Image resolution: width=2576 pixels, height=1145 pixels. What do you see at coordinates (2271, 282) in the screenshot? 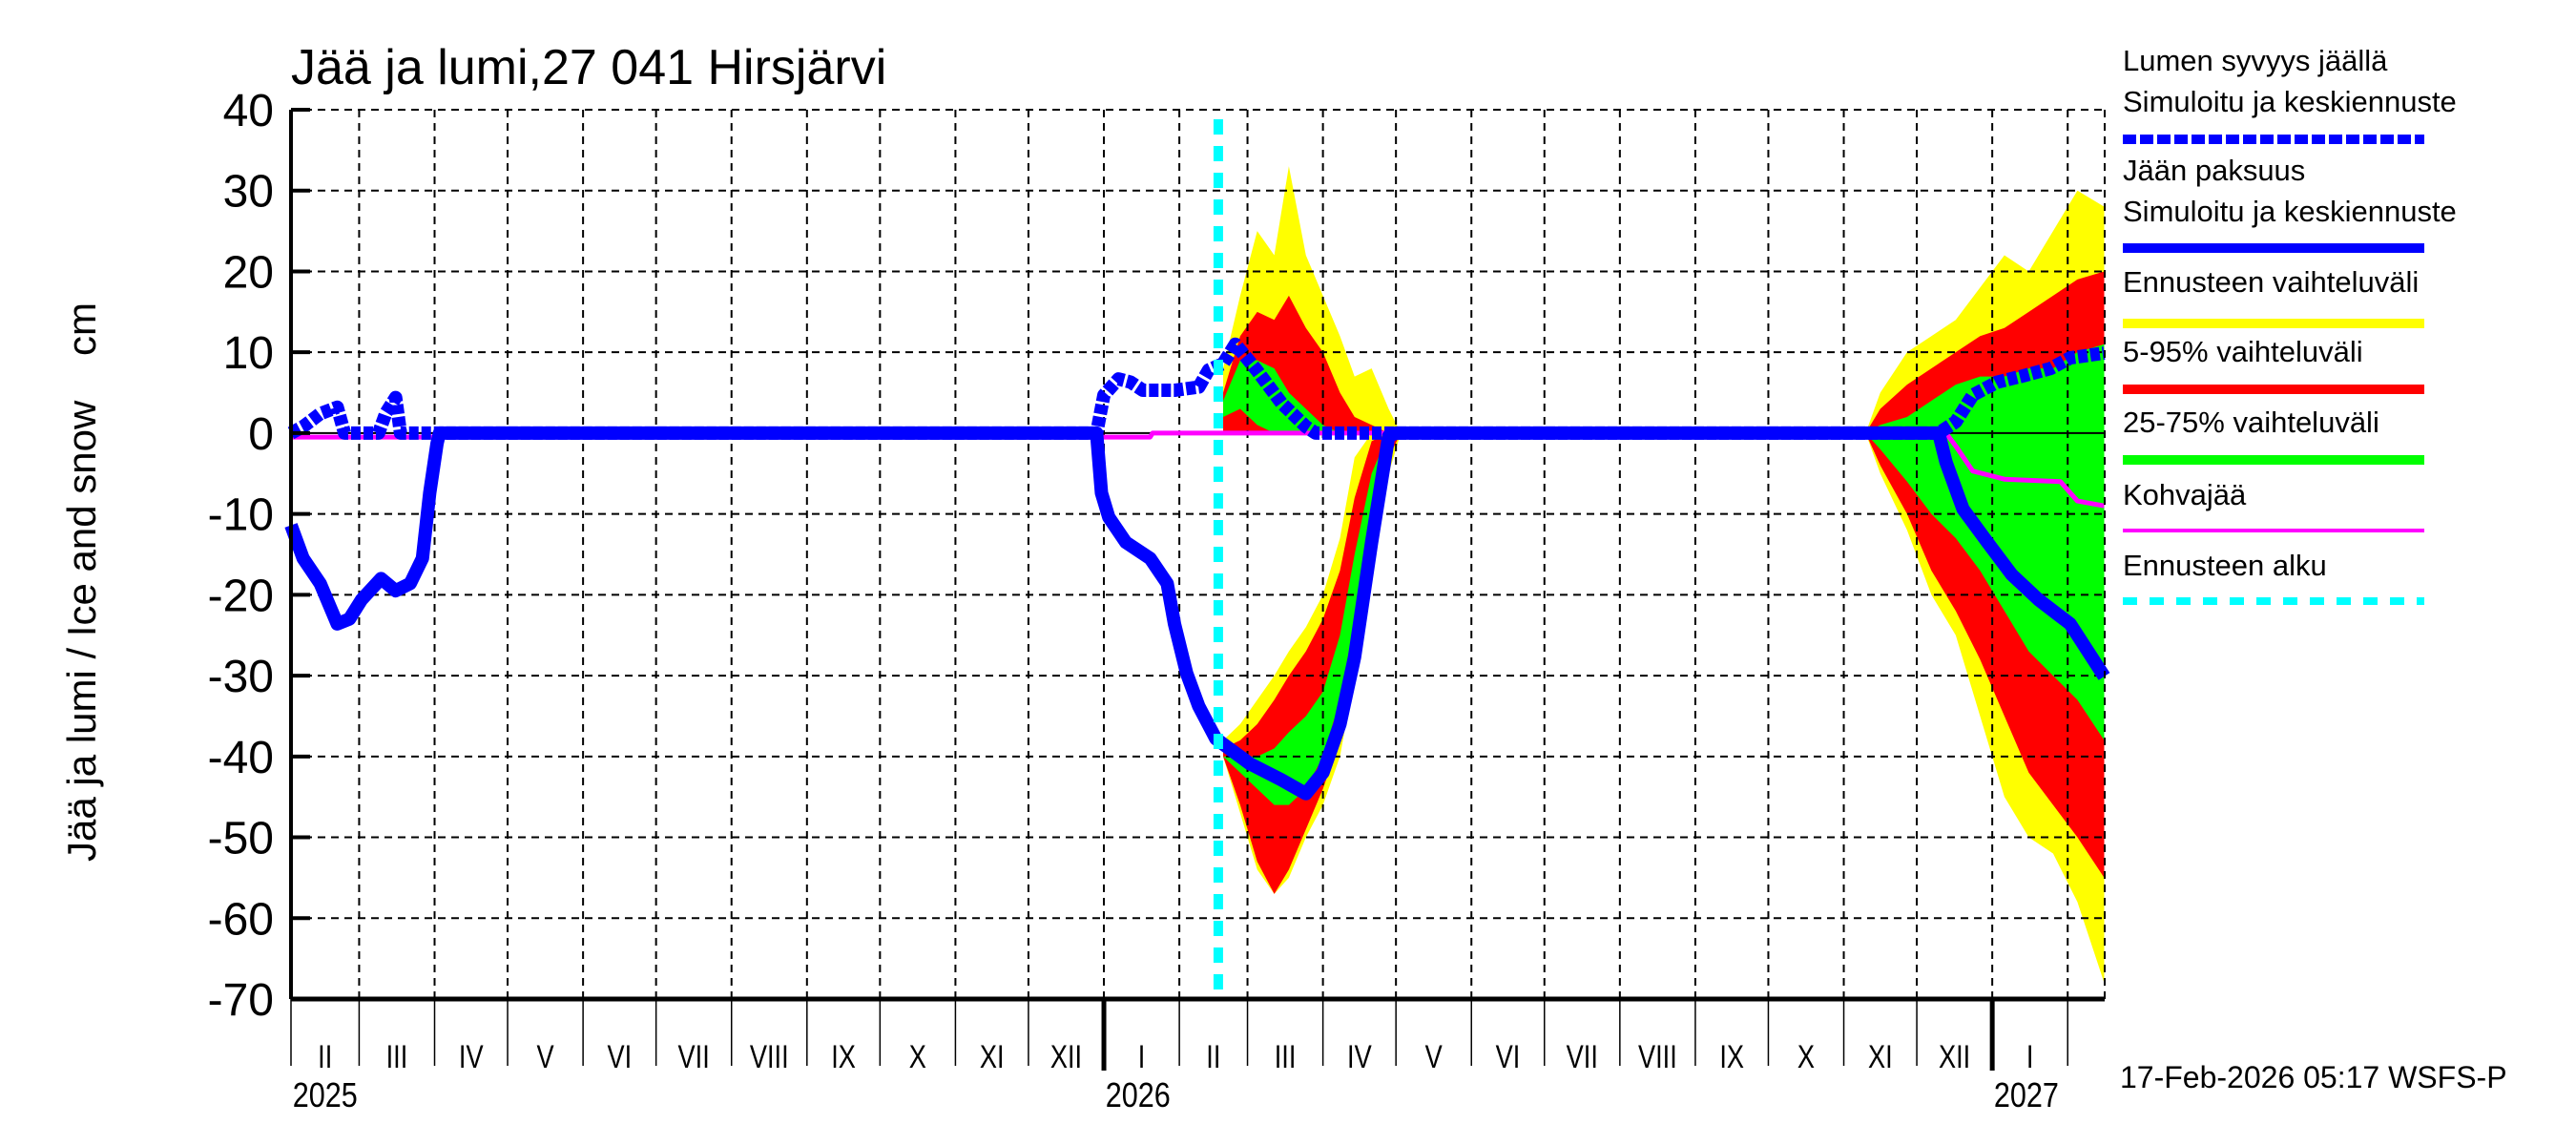
I see `legend-label: Ennusteen vaihteluväli` at bounding box center [2271, 282].